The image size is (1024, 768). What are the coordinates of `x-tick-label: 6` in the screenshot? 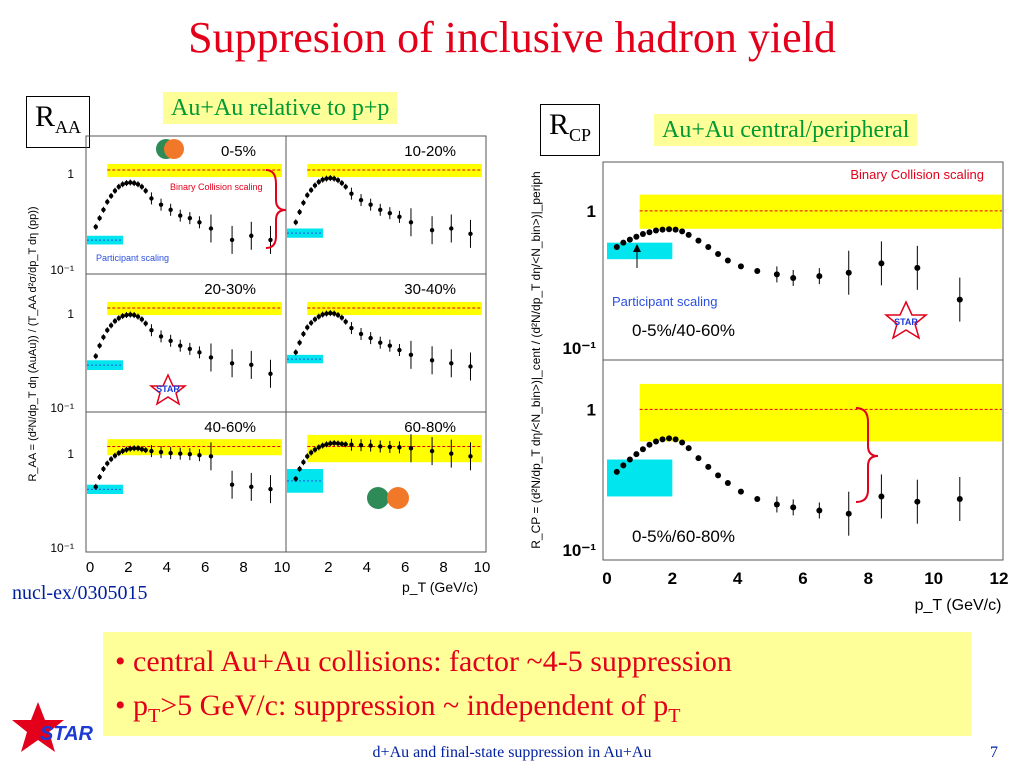 It's located at (205, 567).